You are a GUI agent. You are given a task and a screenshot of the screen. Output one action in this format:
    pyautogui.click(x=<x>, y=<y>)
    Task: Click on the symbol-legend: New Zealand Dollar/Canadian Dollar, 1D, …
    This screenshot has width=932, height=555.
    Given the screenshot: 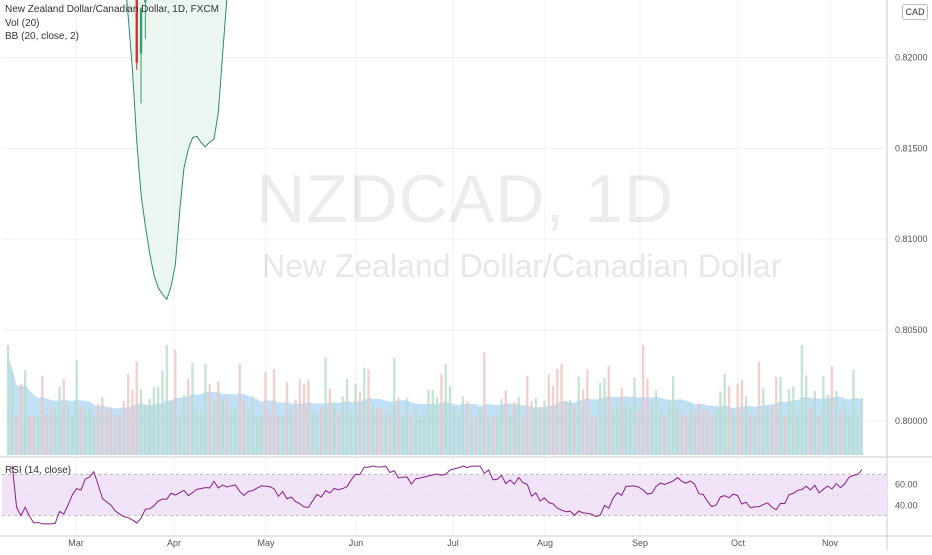 What is the action you would take?
    pyautogui.click(x=112, y=9)
    